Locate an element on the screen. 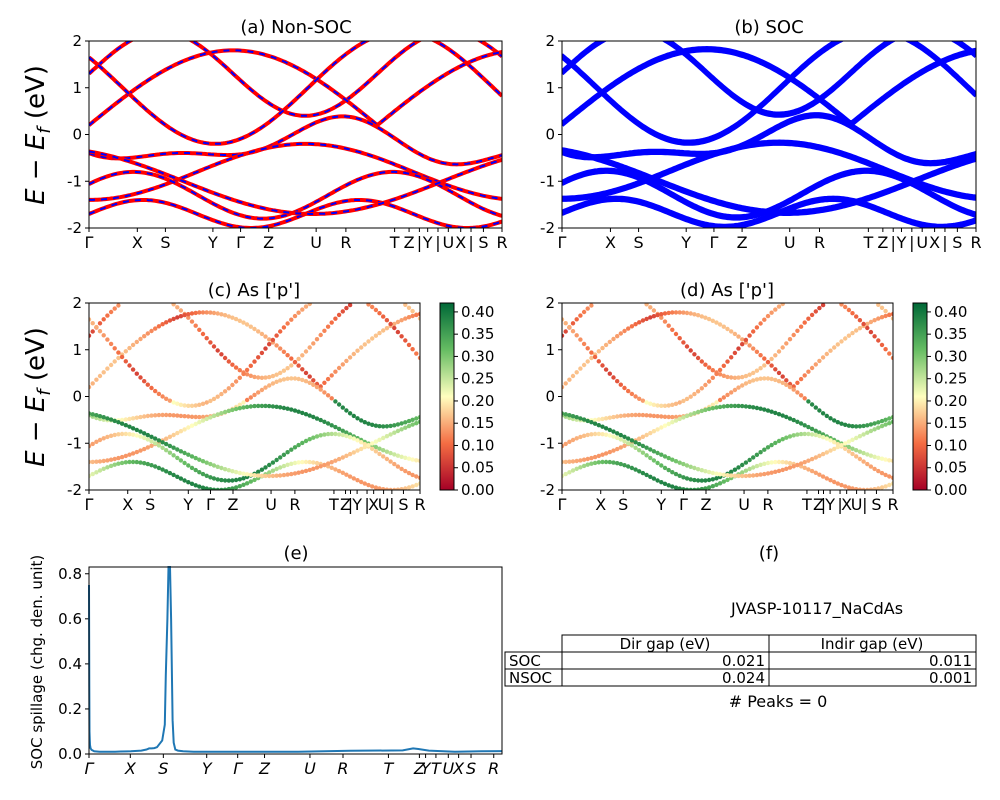  x-tick-label: Y is located at coordinates (829, 504).